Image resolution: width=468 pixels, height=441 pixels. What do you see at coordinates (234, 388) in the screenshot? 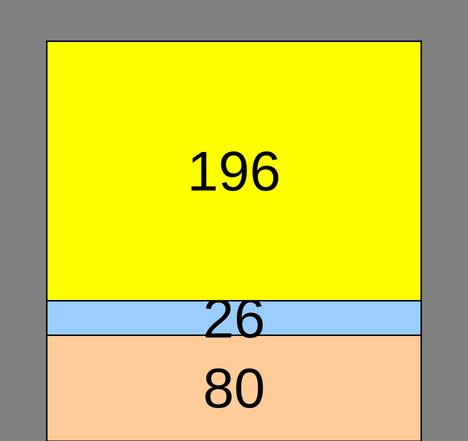
I see `data-label: 80` at bounding box center [234, 388].